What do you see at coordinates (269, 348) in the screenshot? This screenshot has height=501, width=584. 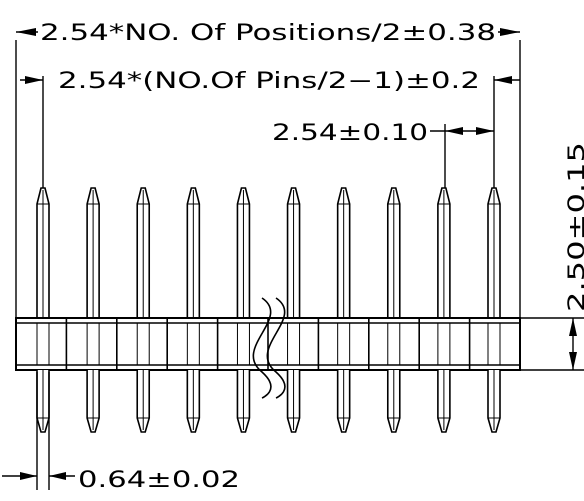 I see `wavy-break-icon` at bounding box center [269, 348].